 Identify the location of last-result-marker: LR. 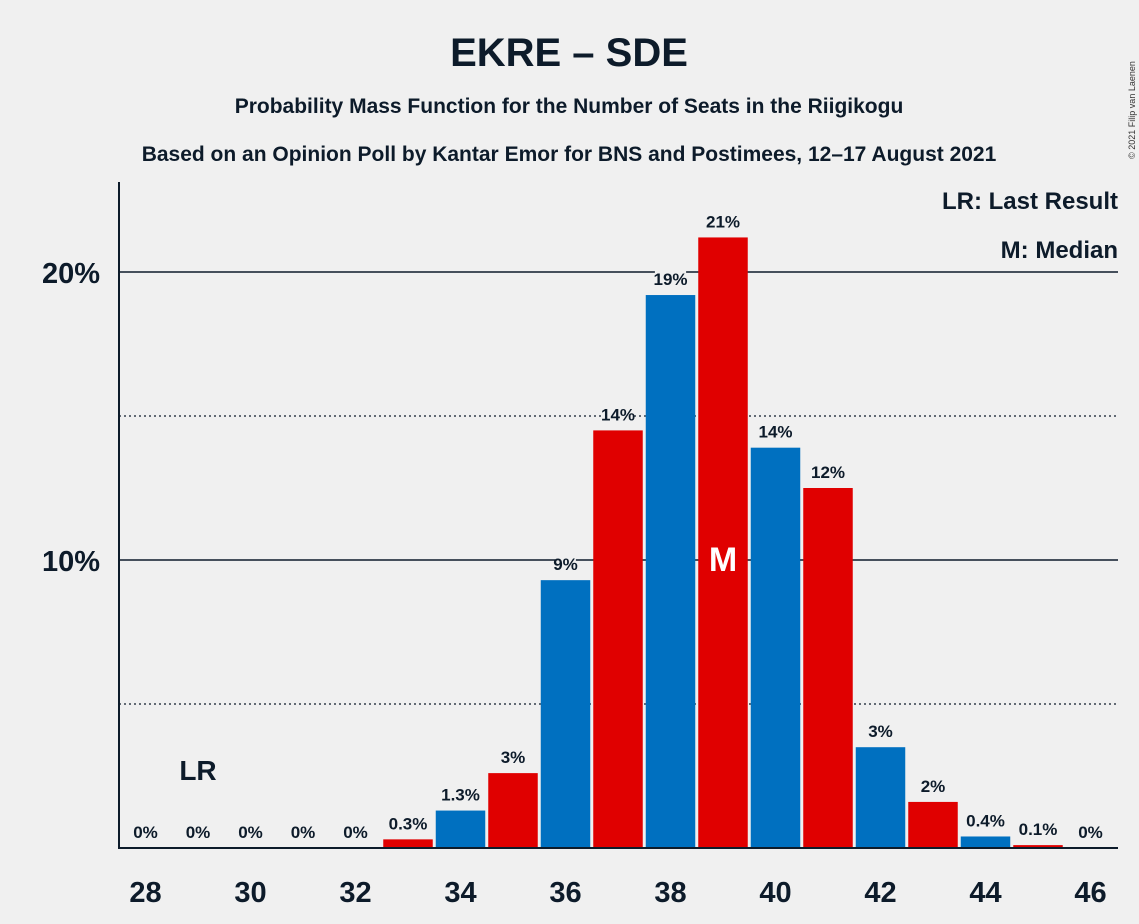
(197, 770).